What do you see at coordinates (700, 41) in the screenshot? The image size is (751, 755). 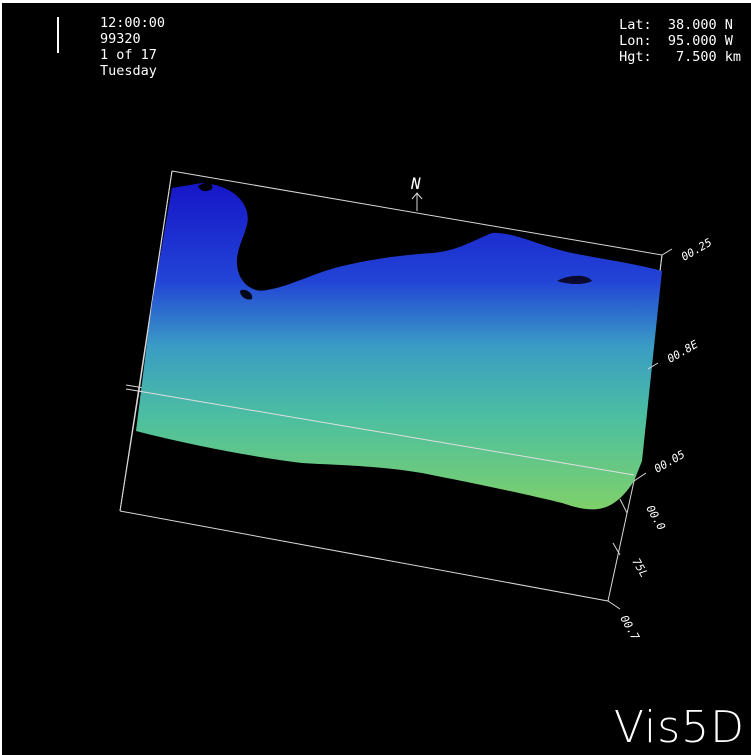 I see `lon-value: 95.000 W` at bounding box center [700, 41].